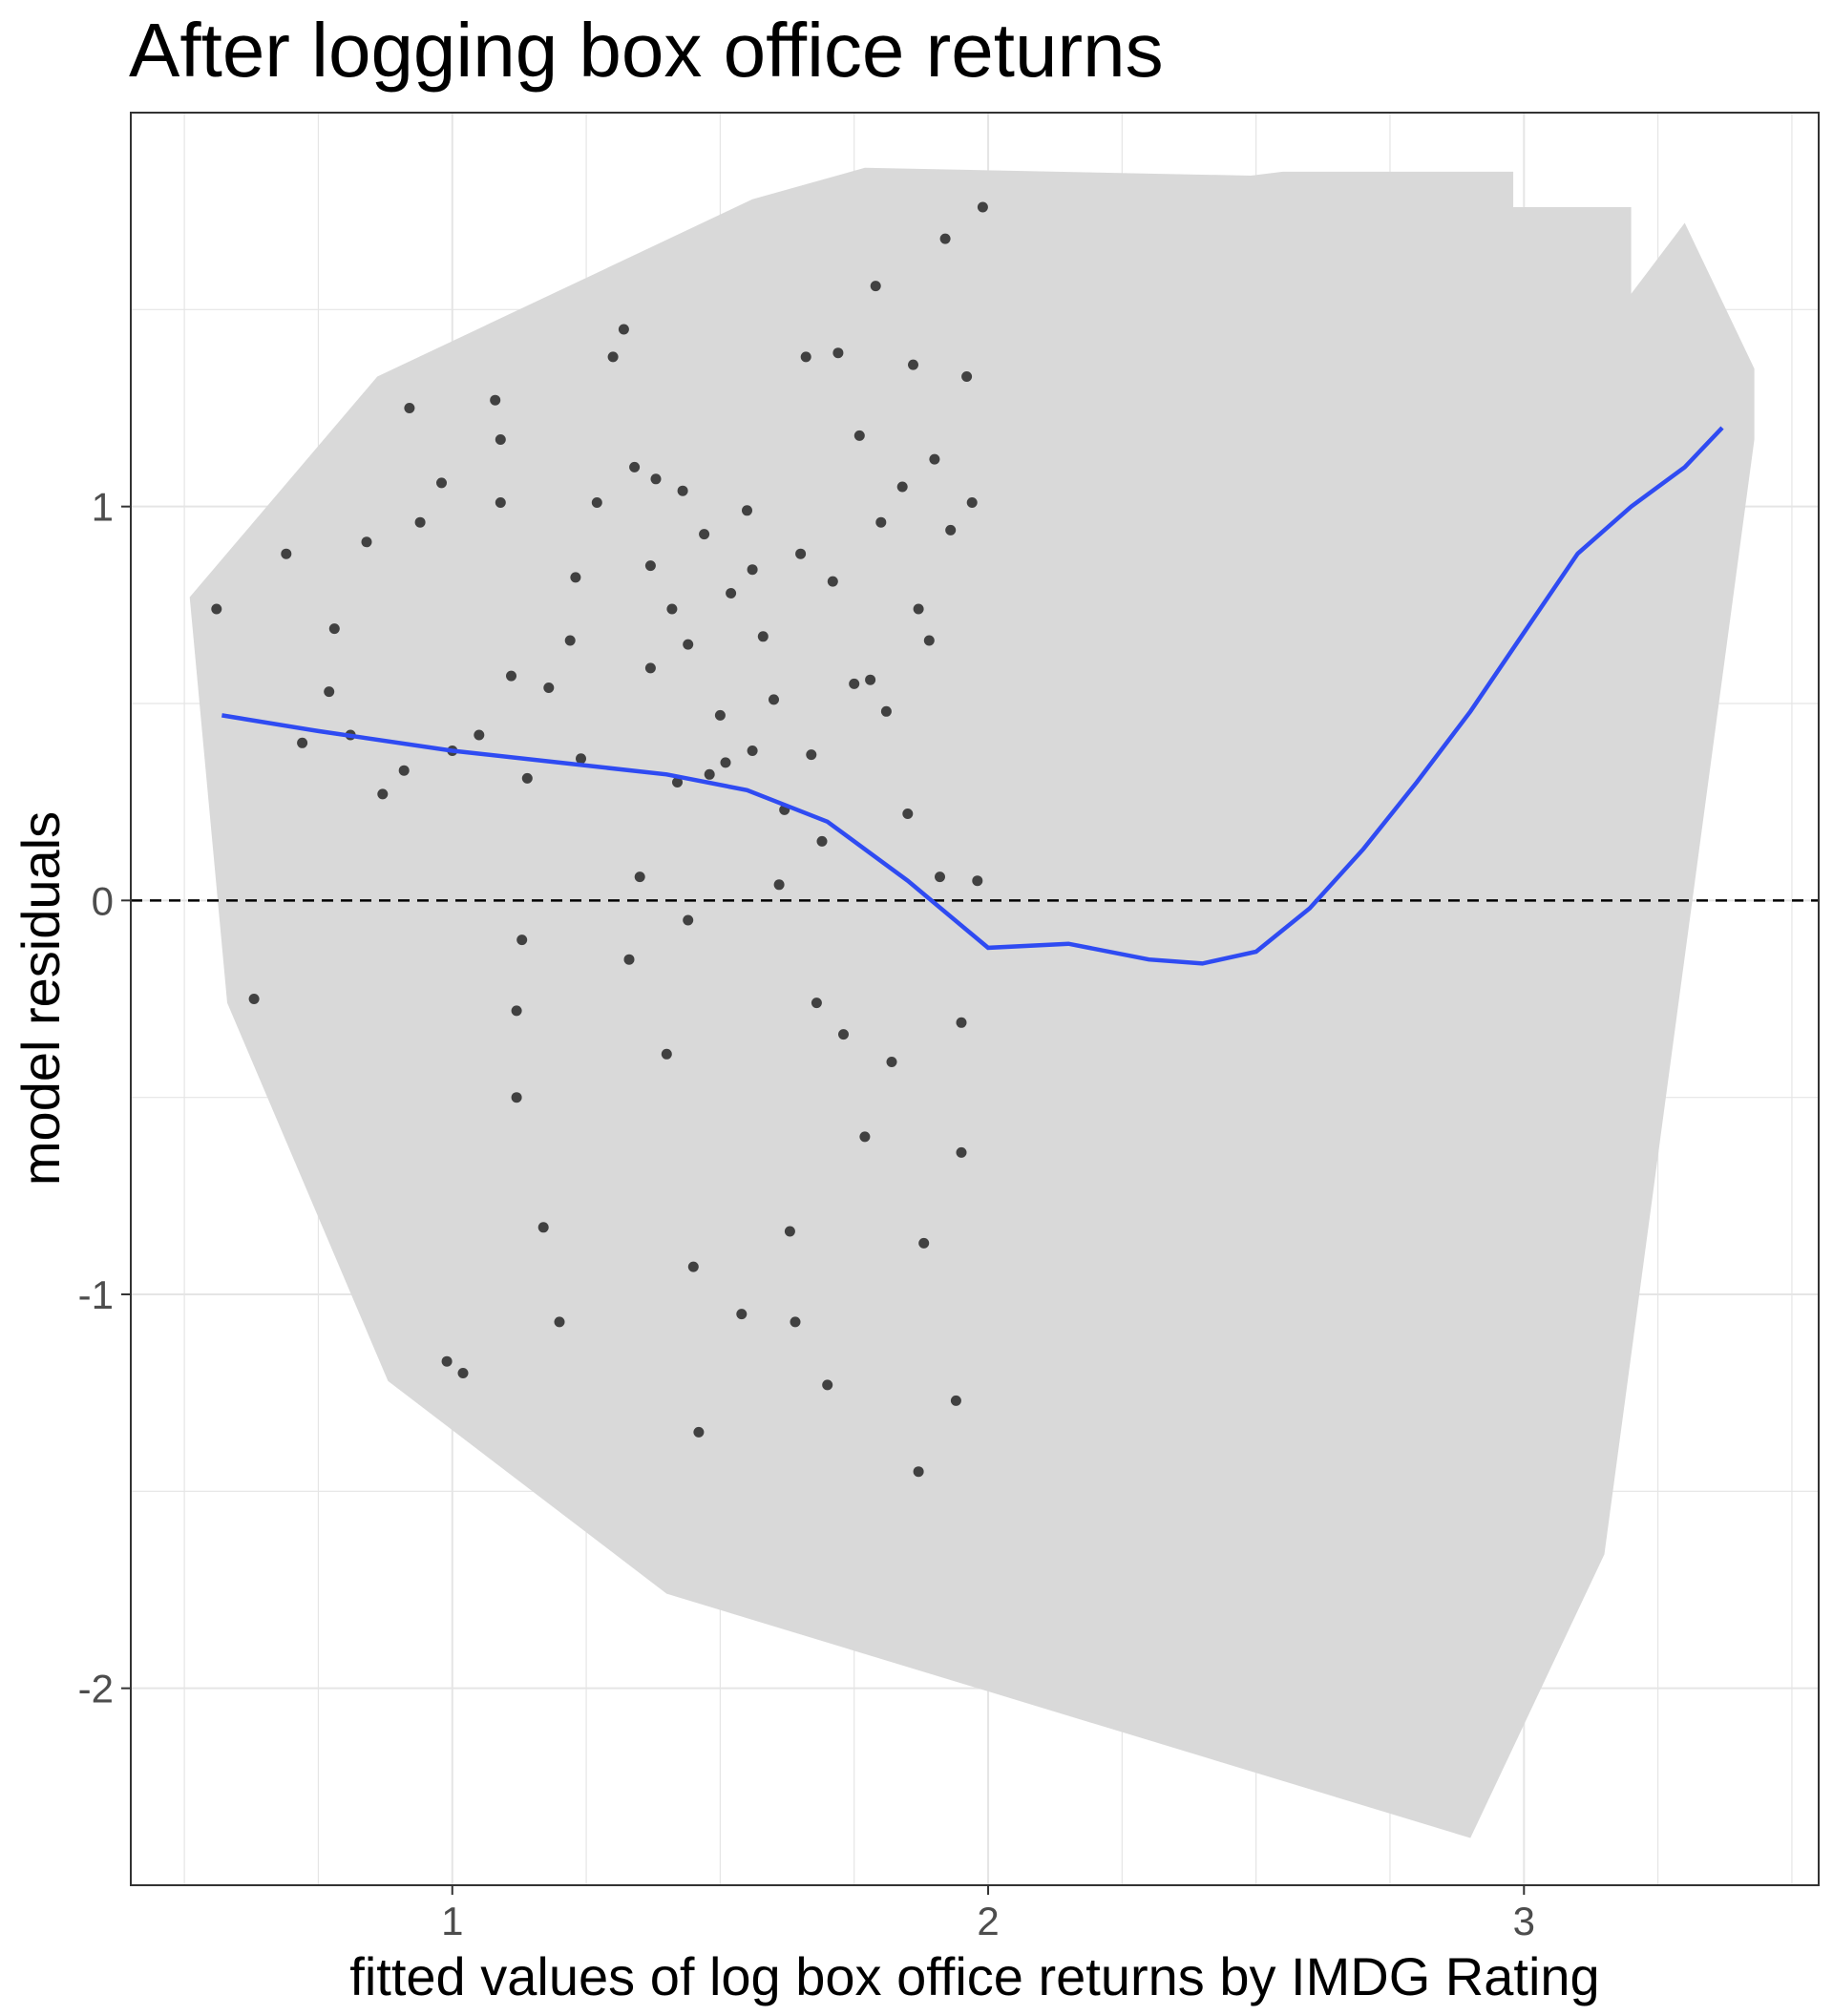 The height and width of the screenshot is (2016, 1833). What do you see at coordinates (105, 1098) in the screenshot?
I see `y-axis: -2 -1 0 1` at bounding box center [105, 1098].